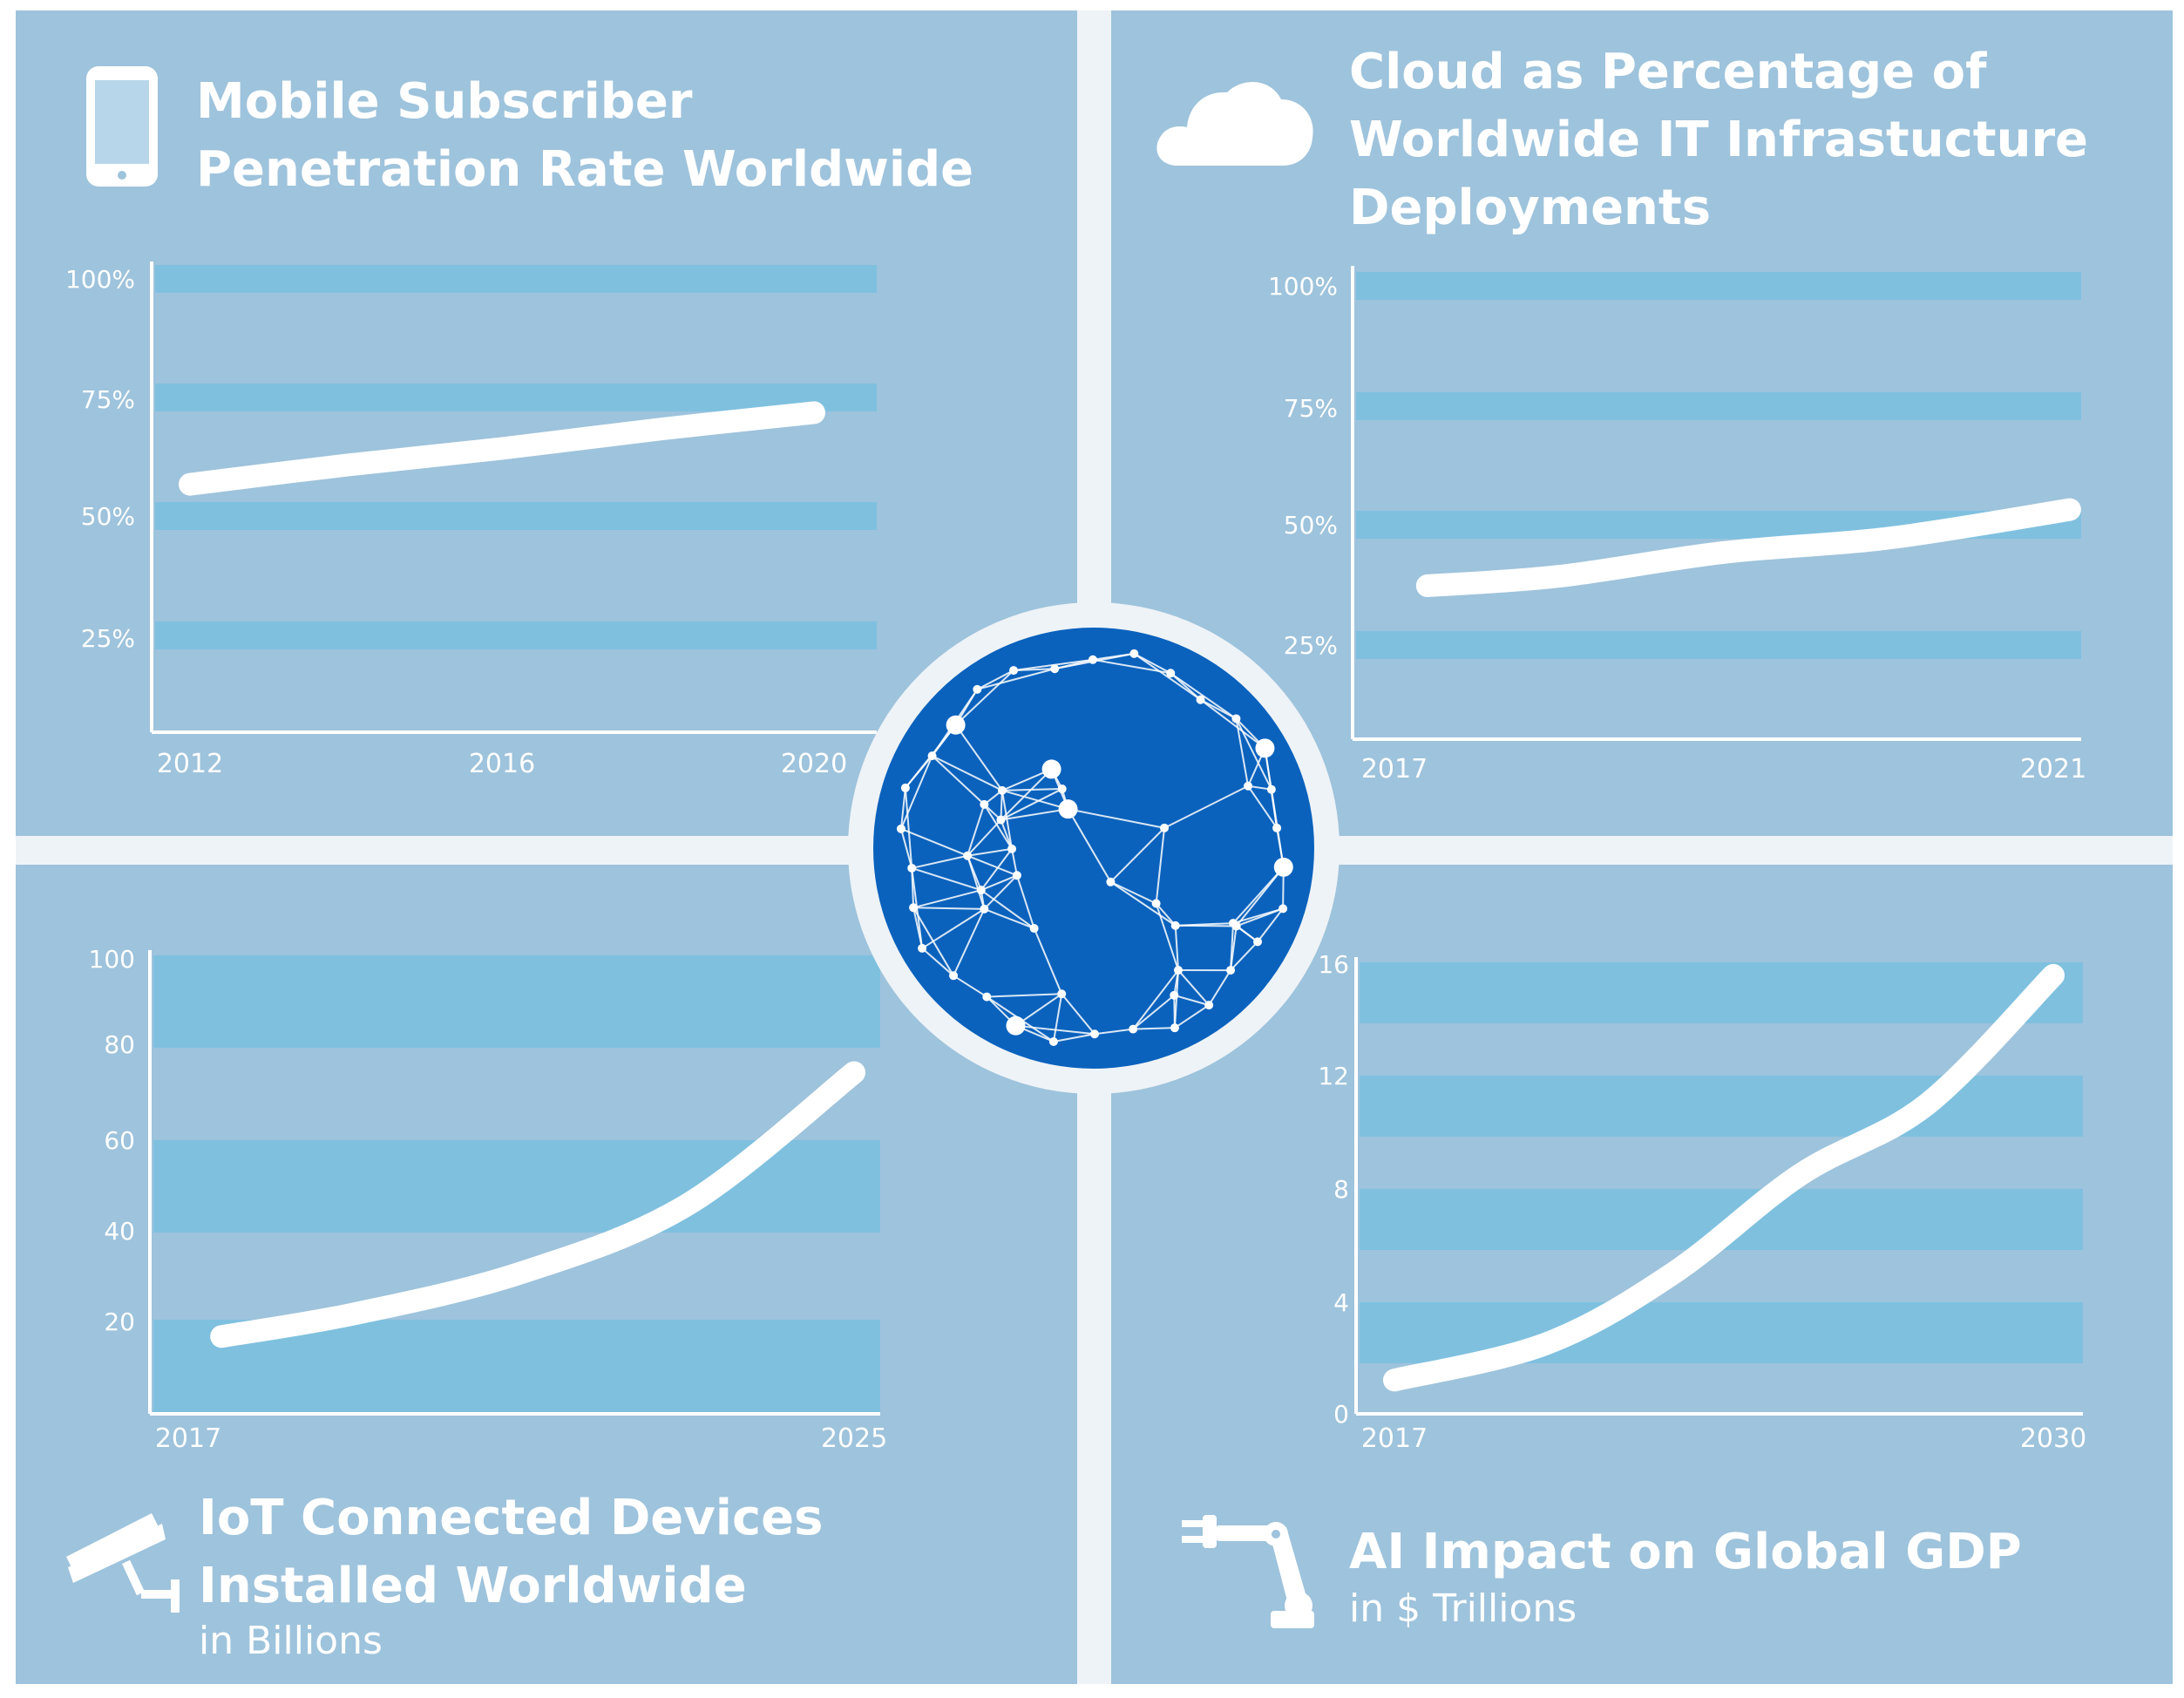  Describe the element at coordinates (1311, 408) in the screenshot. I see `chart-cloud-y-tick-label: 75%` at that location.